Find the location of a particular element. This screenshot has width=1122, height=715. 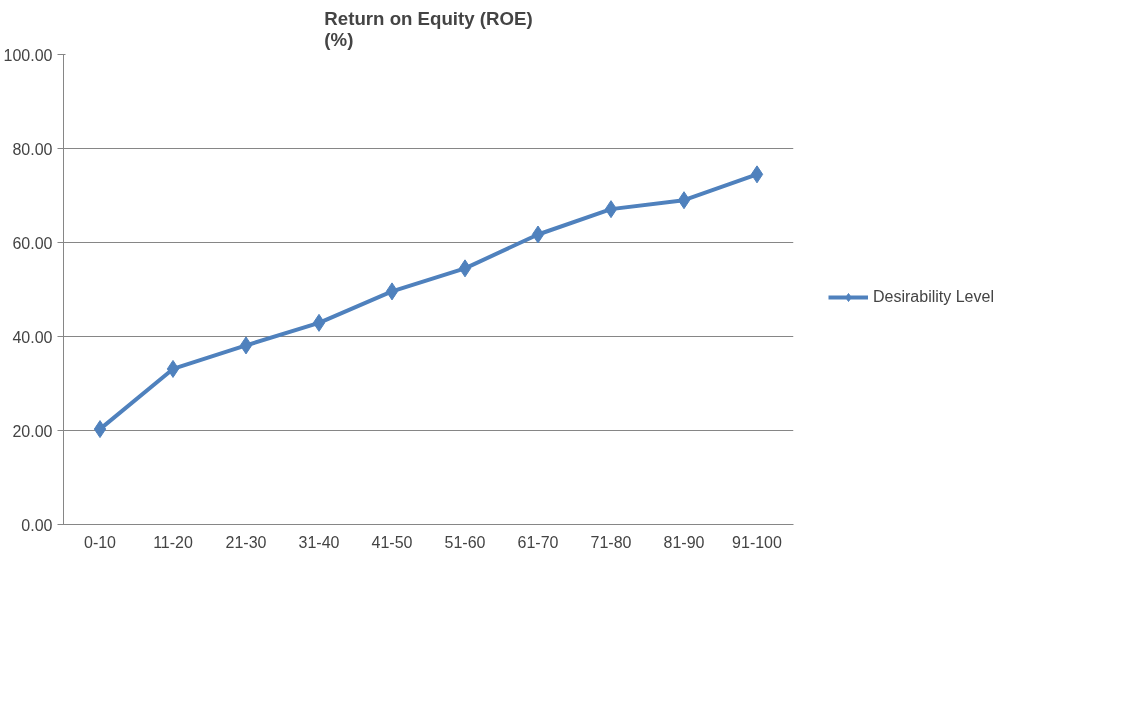

x-tick-label: 91-100 is located at coordinates (757, 542).